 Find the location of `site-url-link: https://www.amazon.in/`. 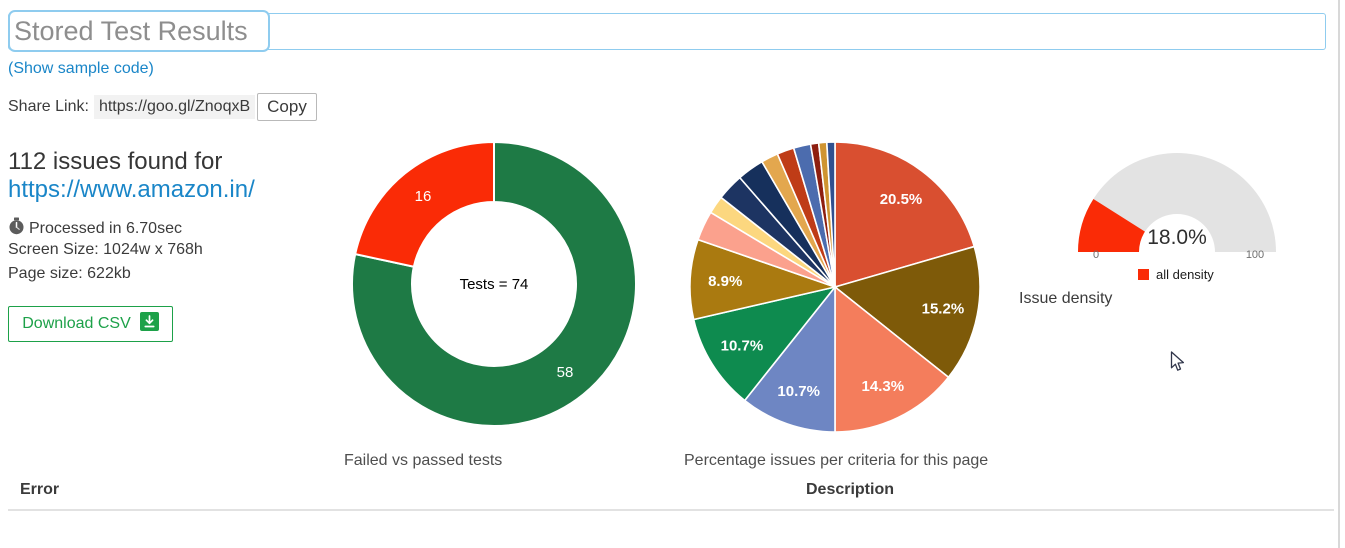

site-url-link: https://www.amazon.in/ is located at coordinates (131, 189).